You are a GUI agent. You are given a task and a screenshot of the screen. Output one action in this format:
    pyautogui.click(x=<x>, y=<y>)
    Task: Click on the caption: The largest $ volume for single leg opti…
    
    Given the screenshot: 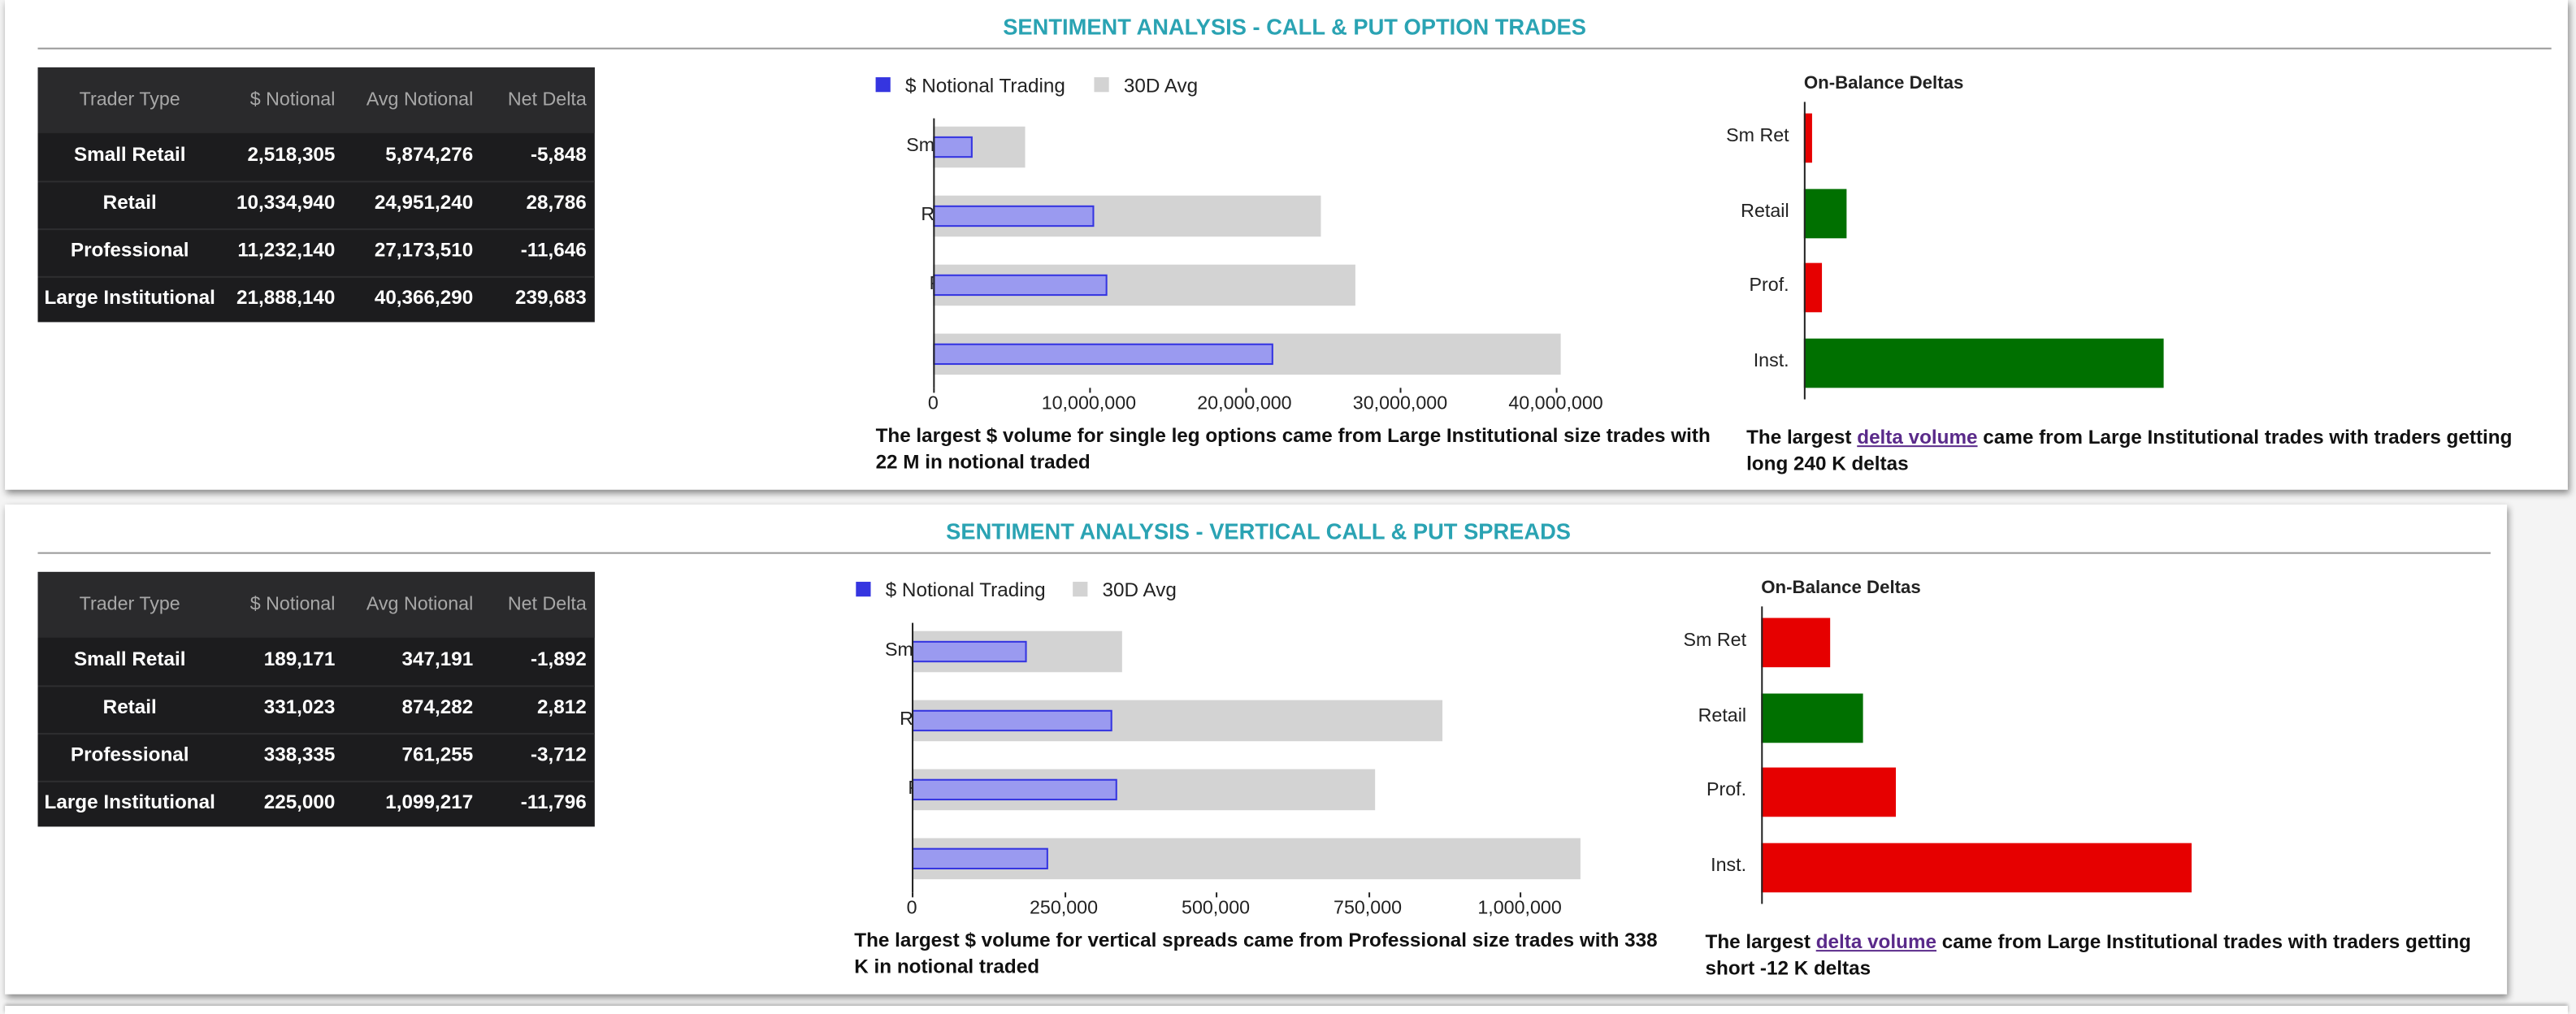 What is the action you would take?
    pyautogui.click(x=1293, y=448)
    